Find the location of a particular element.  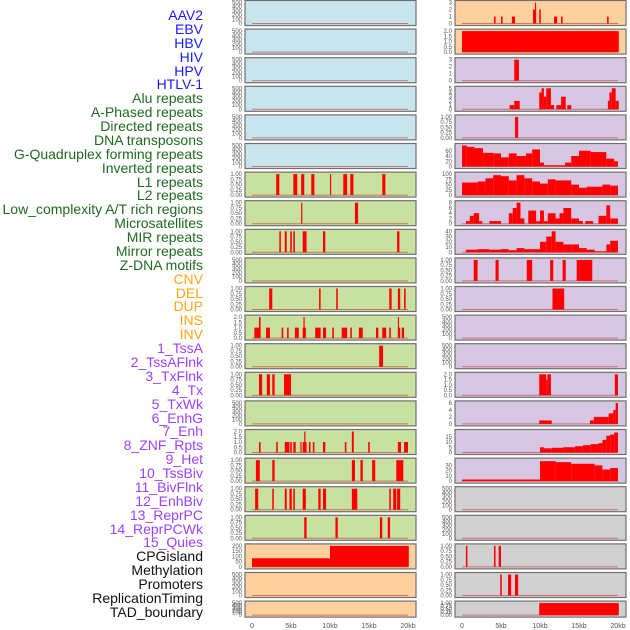

left-y-tick-label: 0.25 is located at coordinates (236, 505).